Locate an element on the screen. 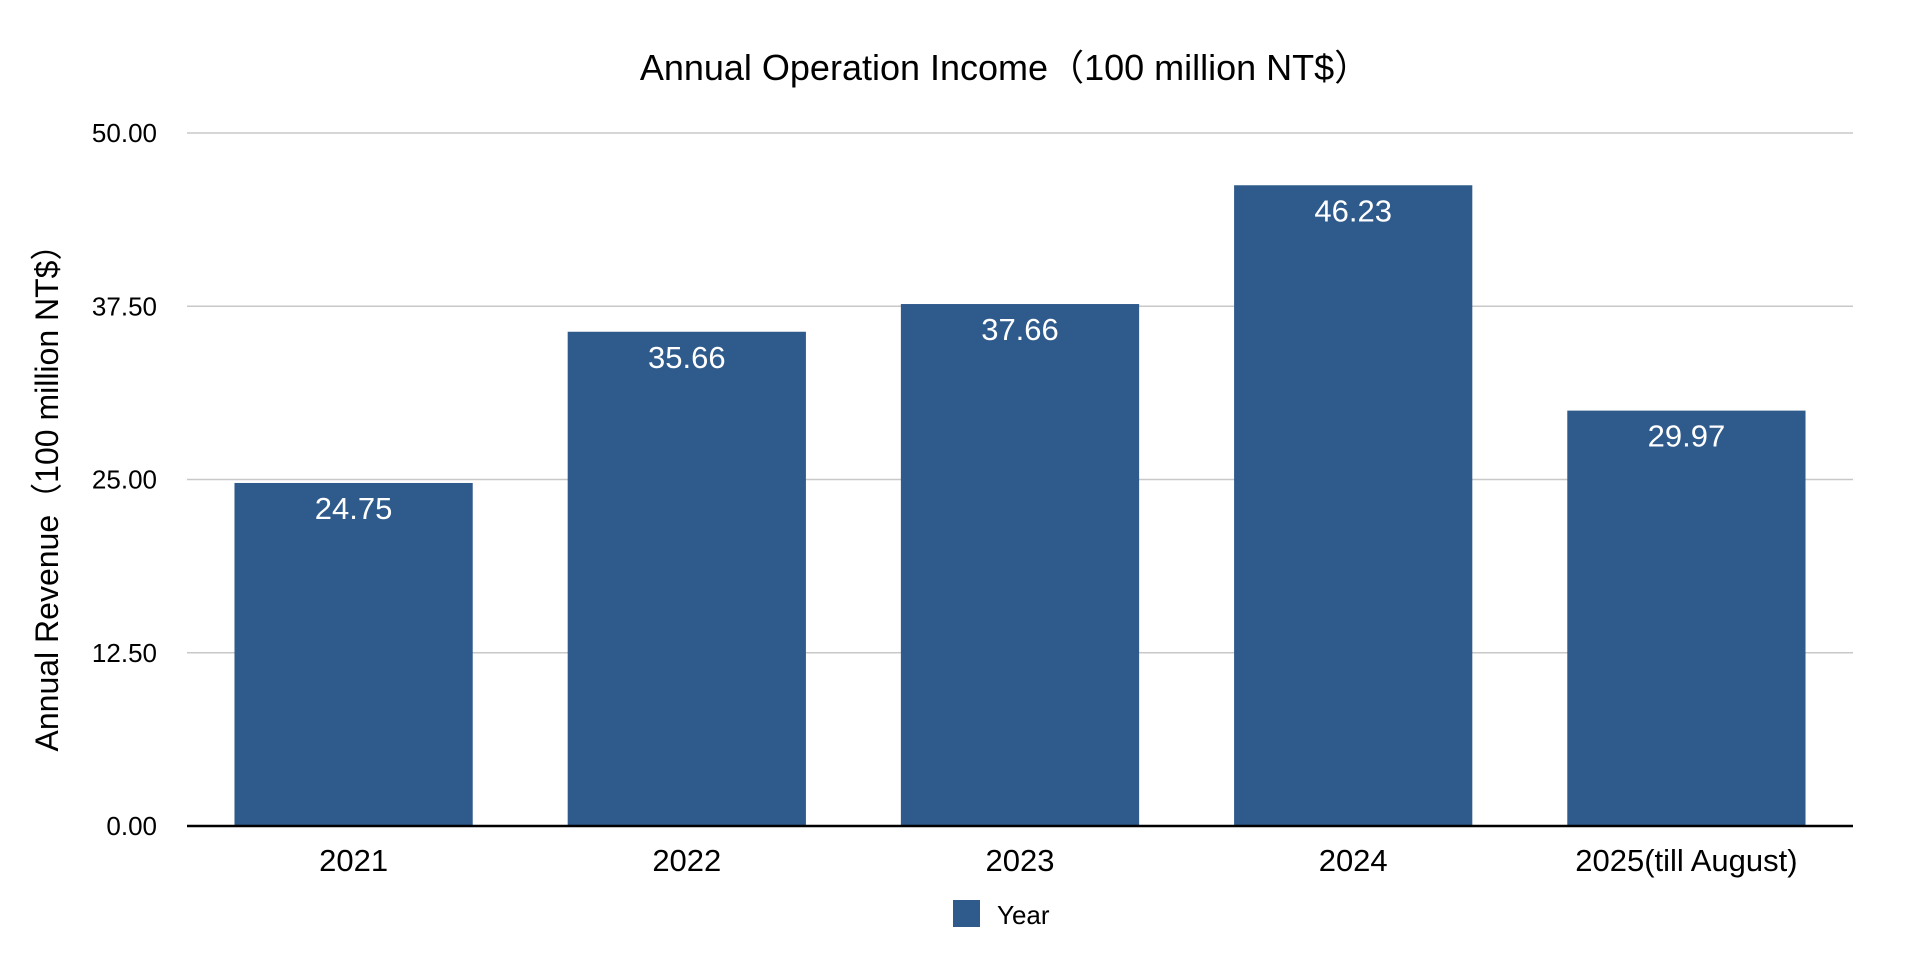 The height and width of the screenshot is (953, 1920). data-label: 37.66 is located at coordinates (1020, 329).